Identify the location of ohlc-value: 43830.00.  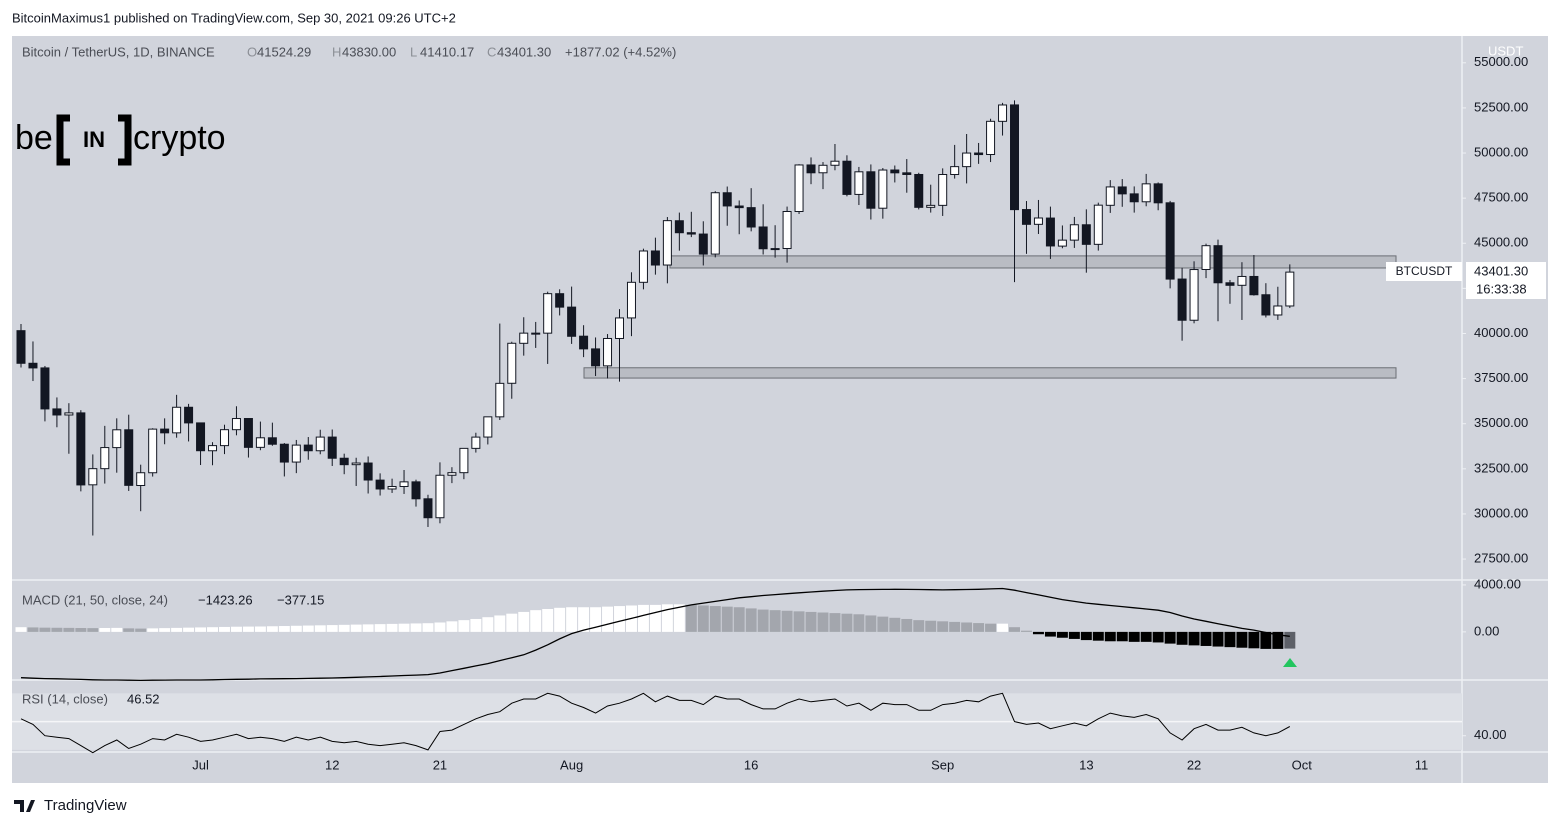
(369, 51).